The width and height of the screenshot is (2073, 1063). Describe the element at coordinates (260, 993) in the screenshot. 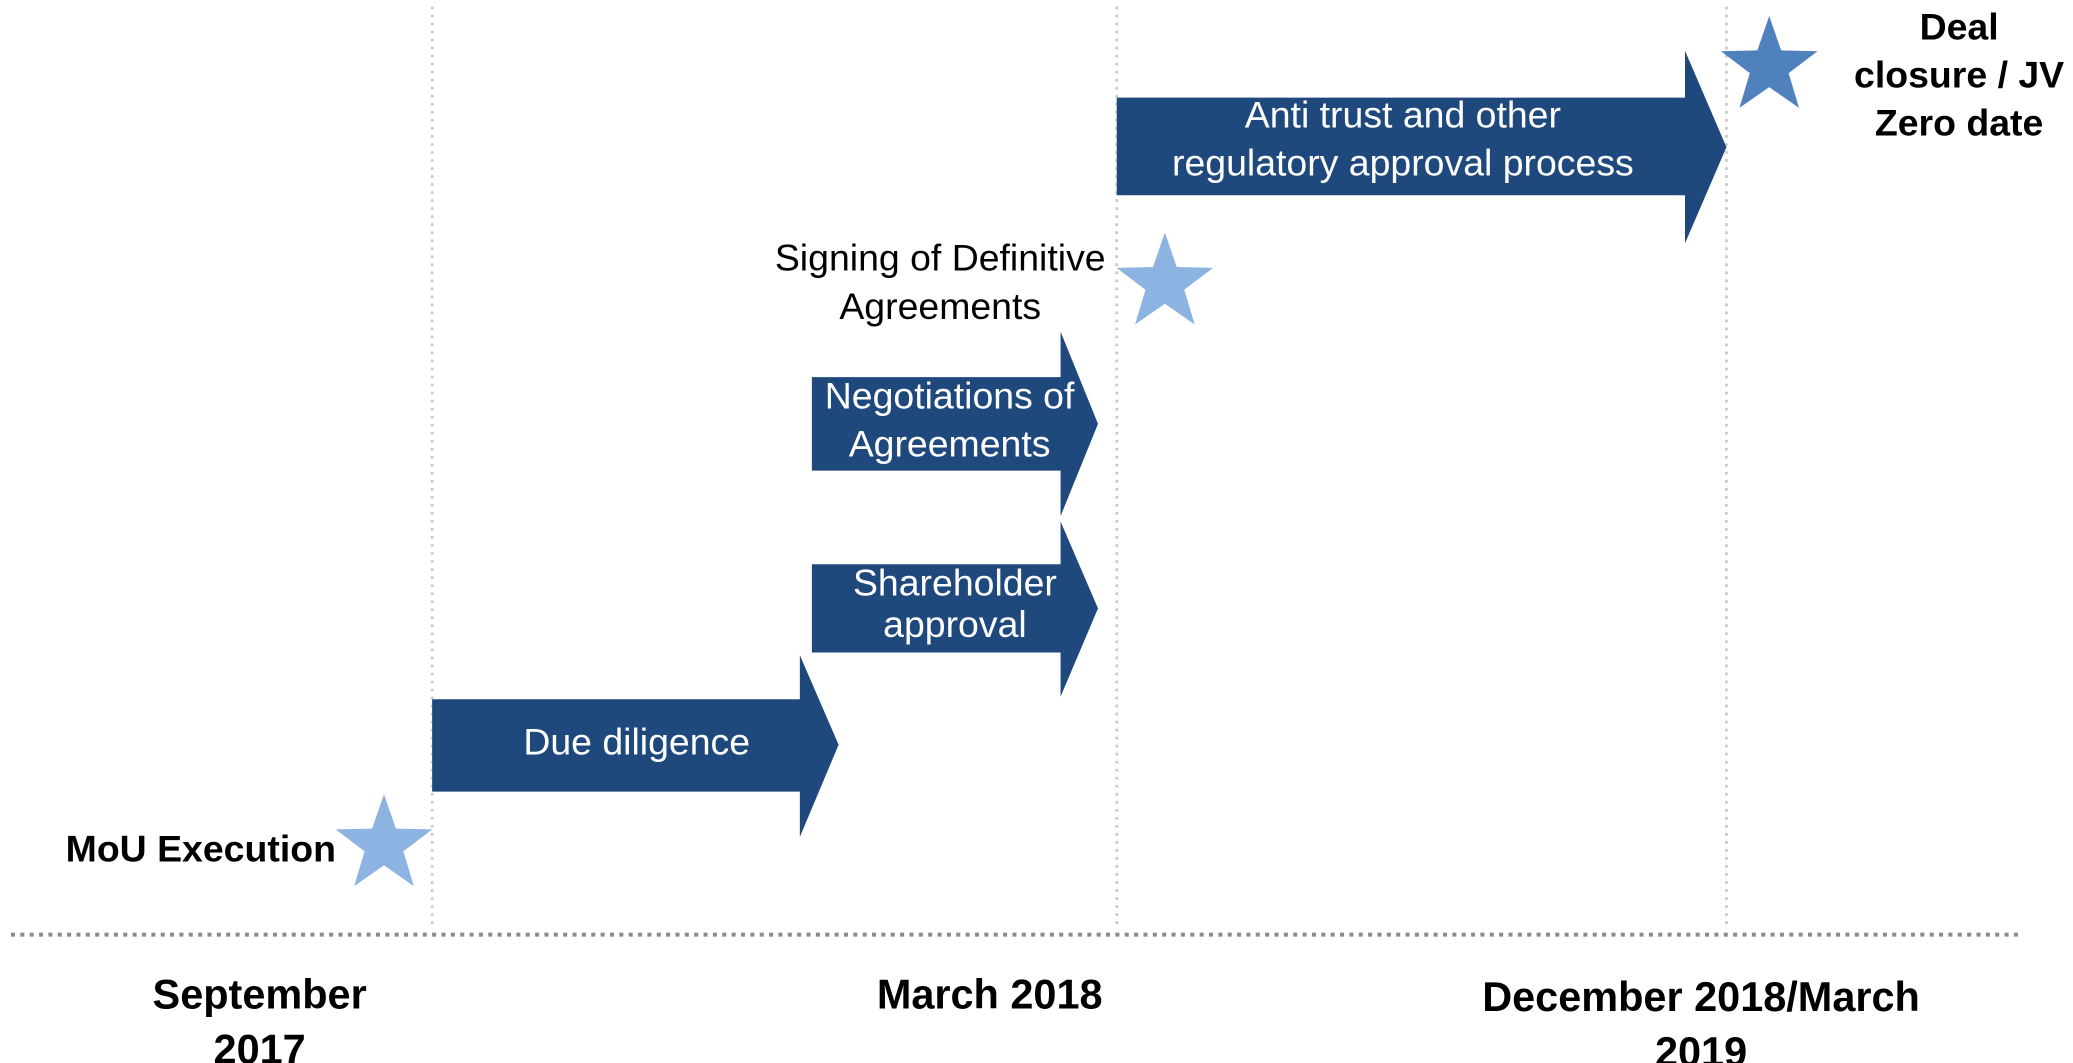

I see `timeline-label: September` at that location.